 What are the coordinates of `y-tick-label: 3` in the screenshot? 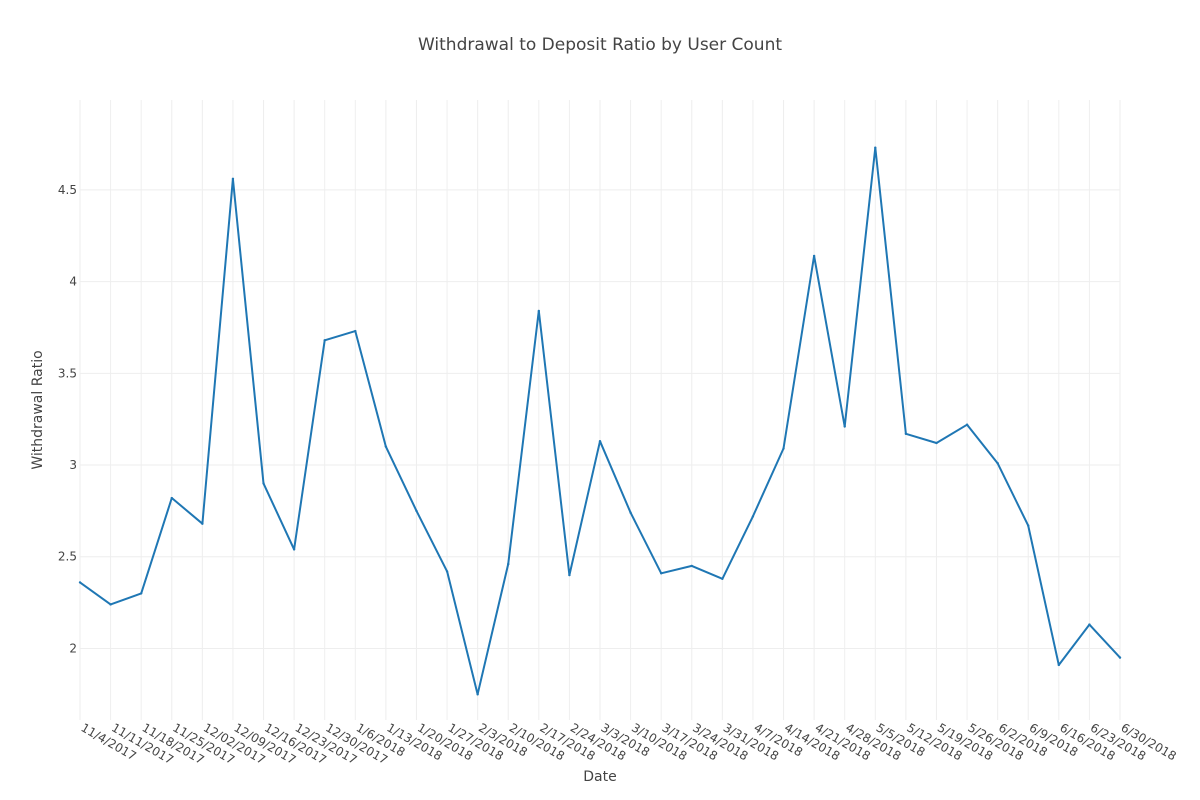 It's located at (73, 465).